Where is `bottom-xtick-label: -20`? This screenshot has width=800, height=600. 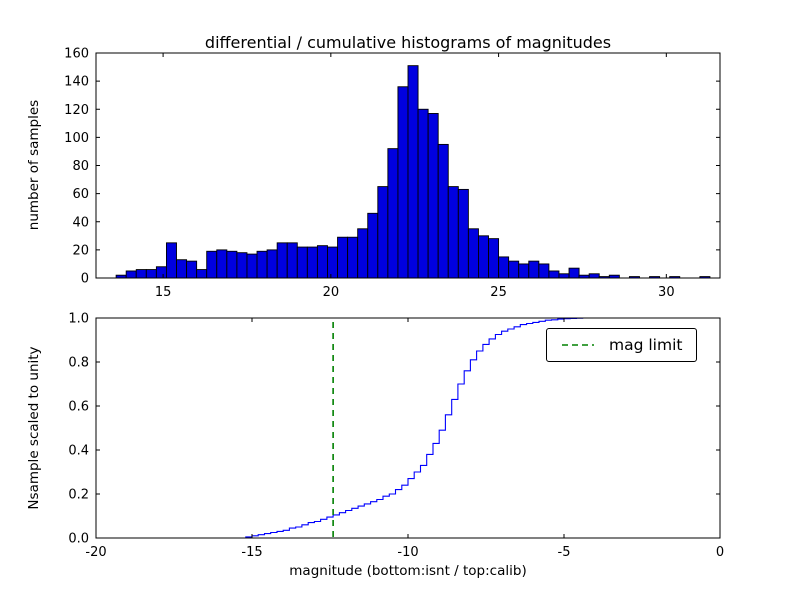
bottom-xtick-label: -20 is located at coordinates (95, 552).